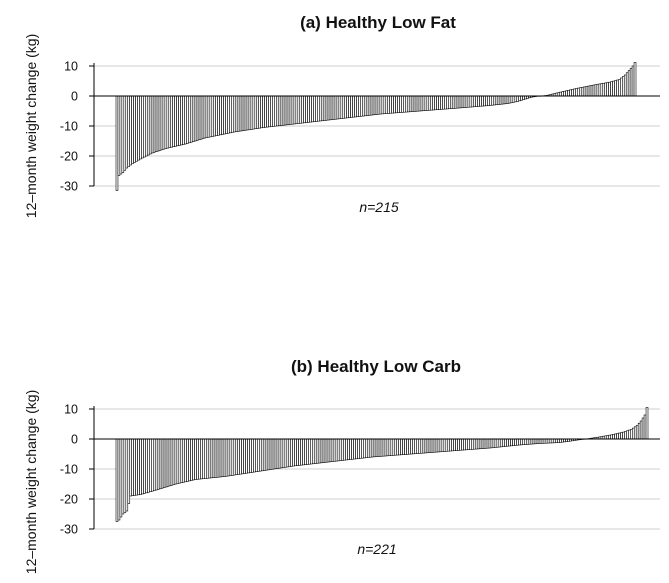 This screenshot has width=669, height=583. Describe the element at coordinates (69, 470) in the screenshot. I see `y-tick-label: -10` at that location.